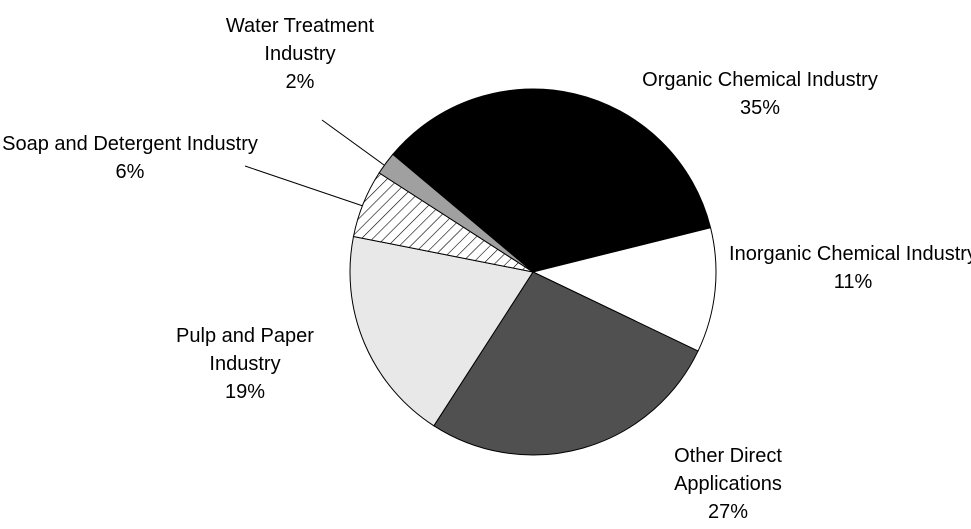 This screenshot has width=971, height=529. I want to click on category-label: Water Treatment Industry, so click(300, 40).